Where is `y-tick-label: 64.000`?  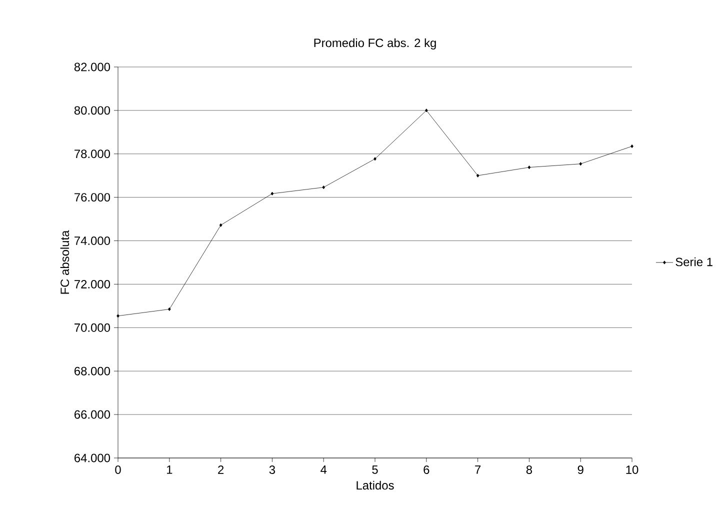
y-tick-label: 64.000 is located at coordinates (92, 458).